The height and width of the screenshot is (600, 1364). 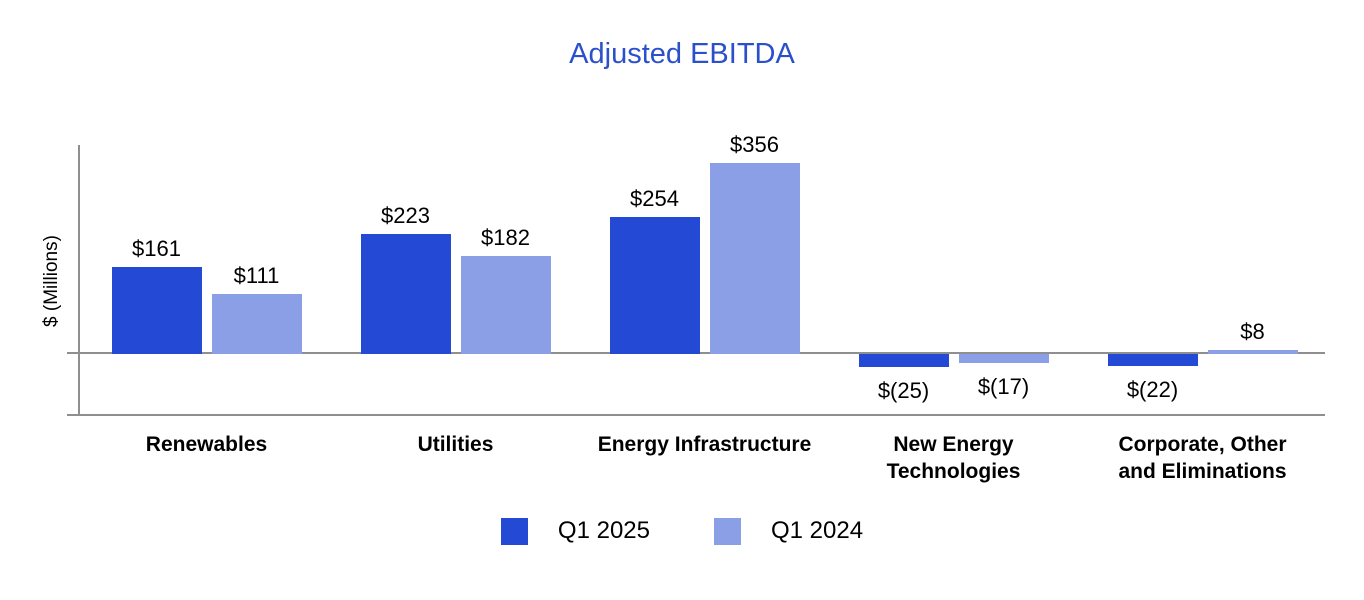 I want to click on value-label-q1-2024-new-energy-technologies: $(17), so click(x=1003, y=387).